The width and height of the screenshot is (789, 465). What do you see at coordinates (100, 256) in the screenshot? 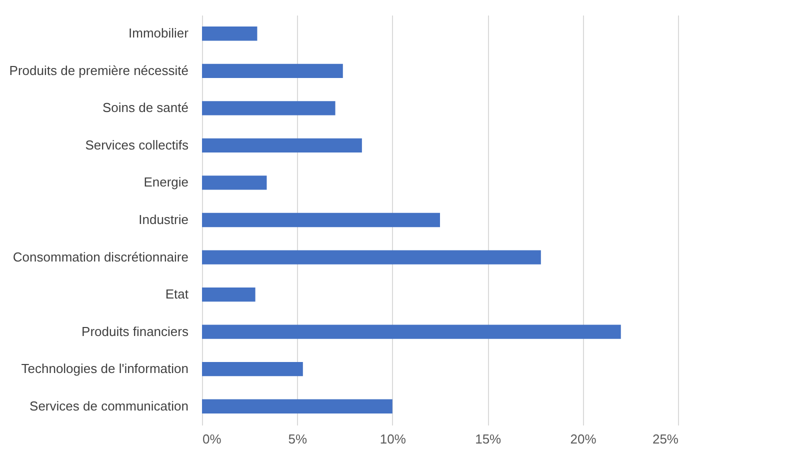
I see `y-tick-label: Consommation discrétionnaire` at bounding box center [100, 256].